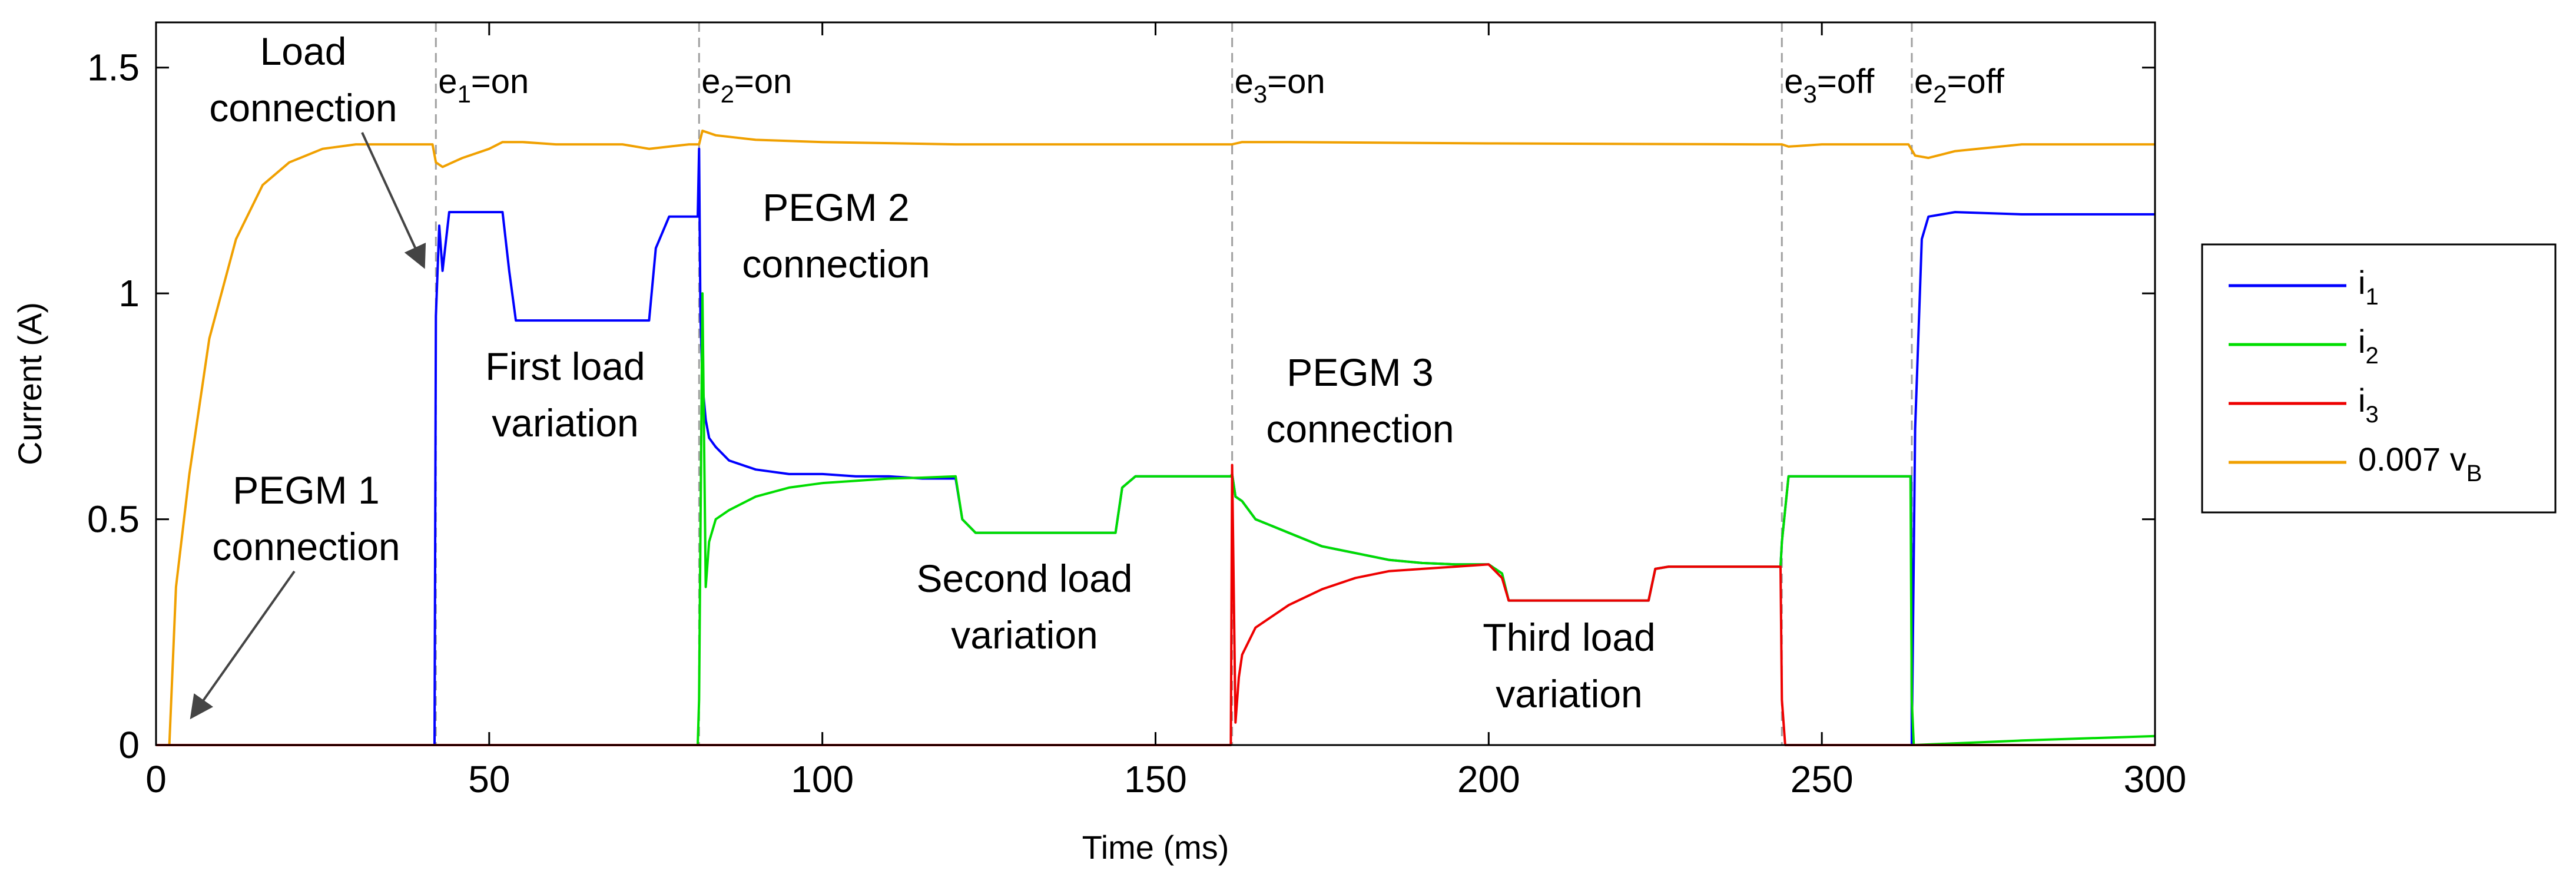  What do you see at coordinates (1360, 400) in the screenshot?
I see `annotation-6: PEGM 3 connection` at bounding box center [1360, 400].